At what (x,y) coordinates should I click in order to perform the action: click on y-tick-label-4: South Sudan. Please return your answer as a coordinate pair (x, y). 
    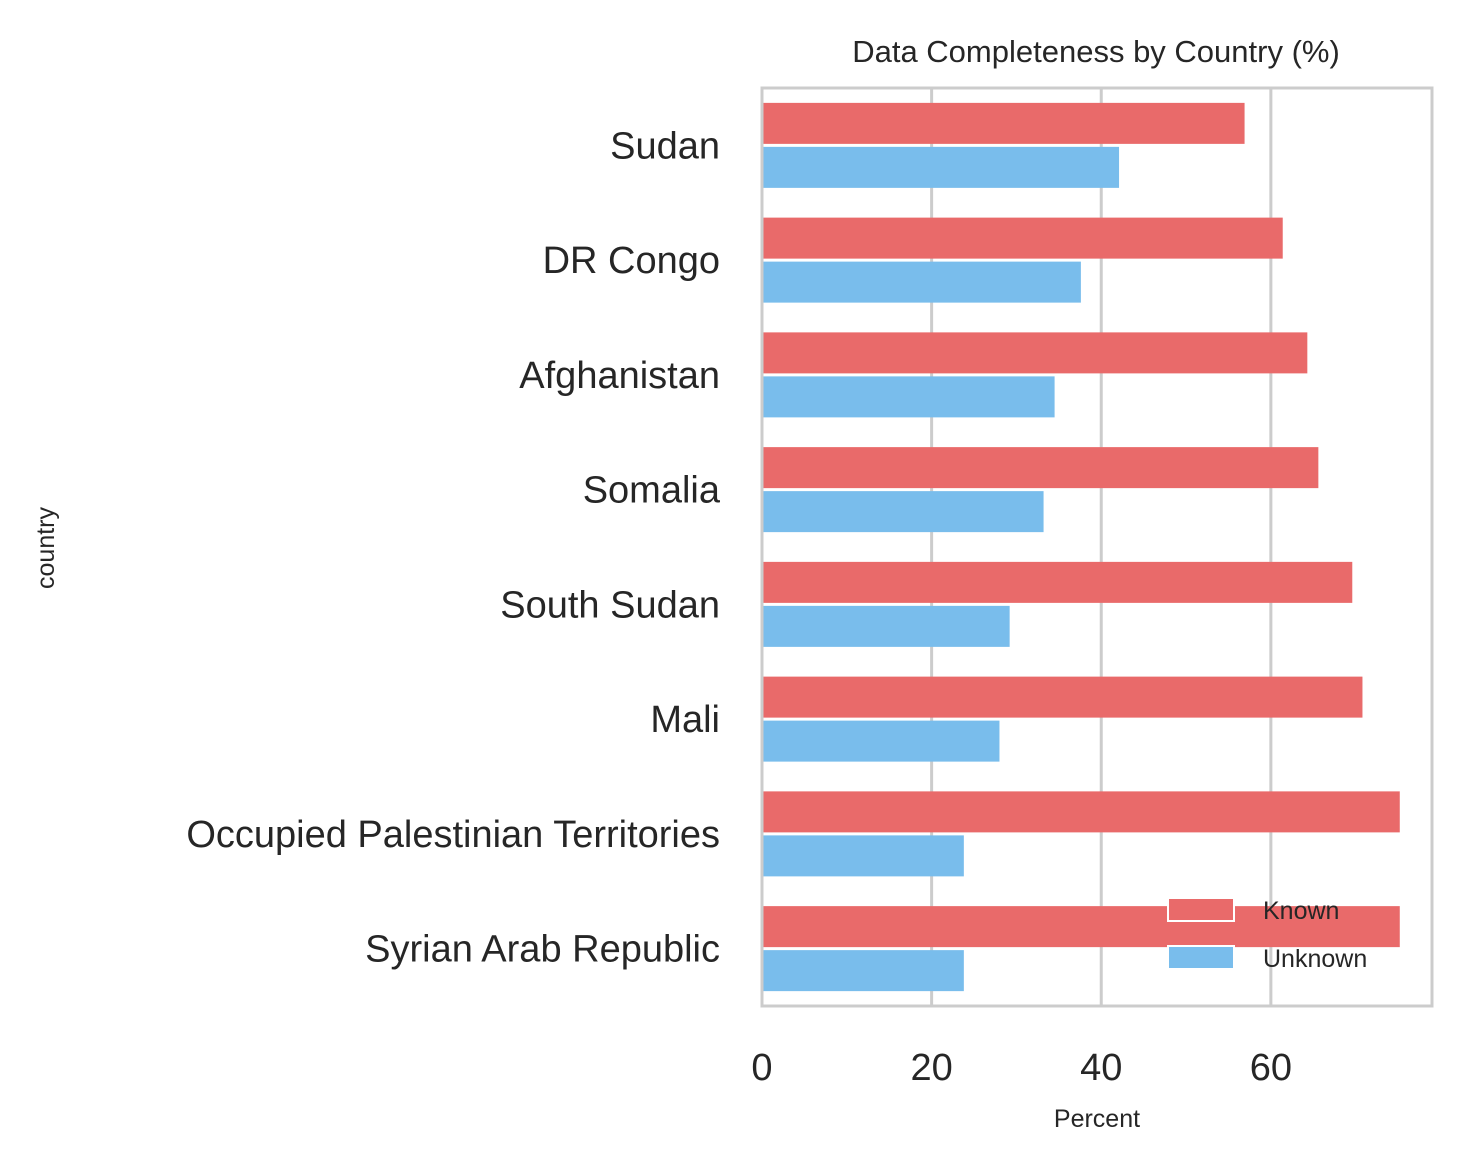
    Looking at the image, I should click on (610, 605).